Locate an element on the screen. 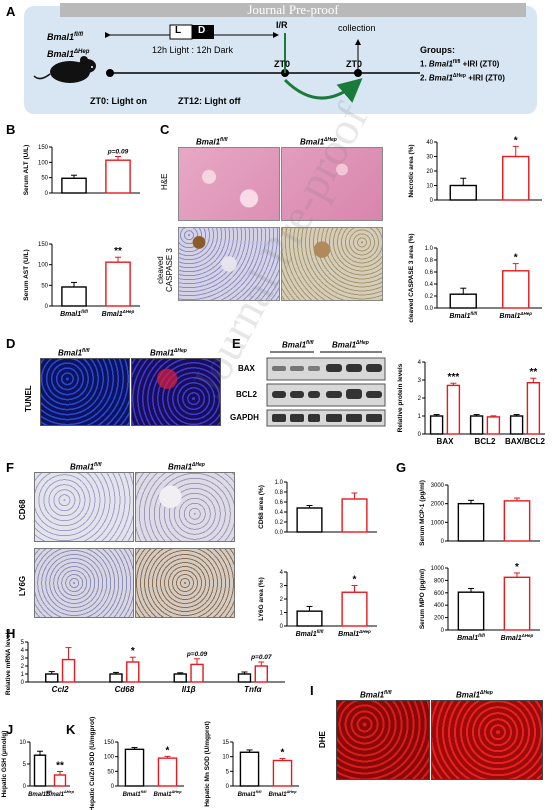 This screenshot has width=553, height=810. y-tick-label: 2000 is located at coordinates (438, 505).